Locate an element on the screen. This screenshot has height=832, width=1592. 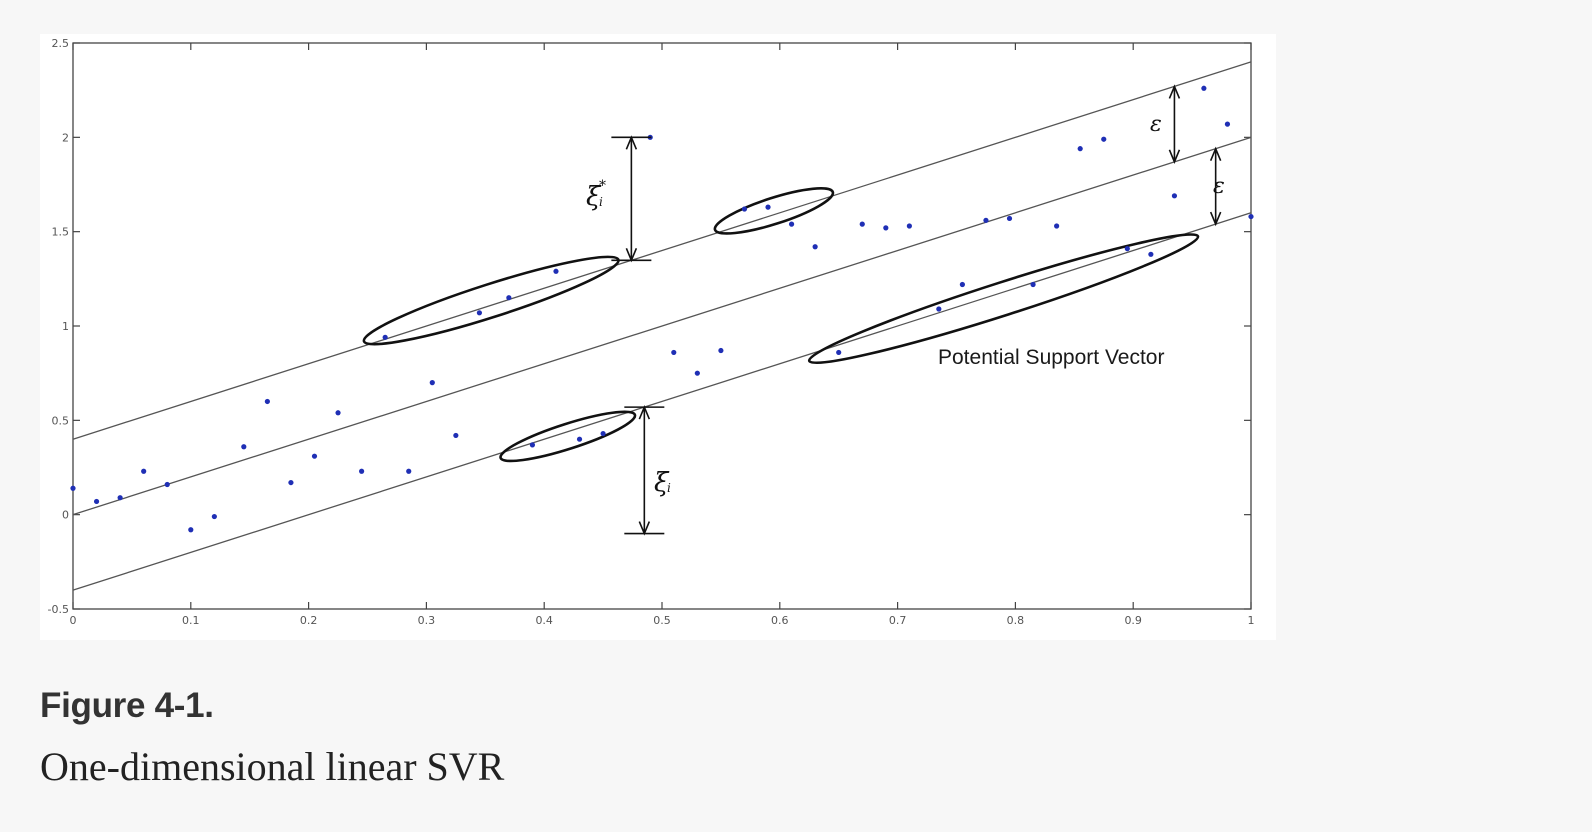
epsilon-label-upper: ε is located at coordinates (1156, 124).